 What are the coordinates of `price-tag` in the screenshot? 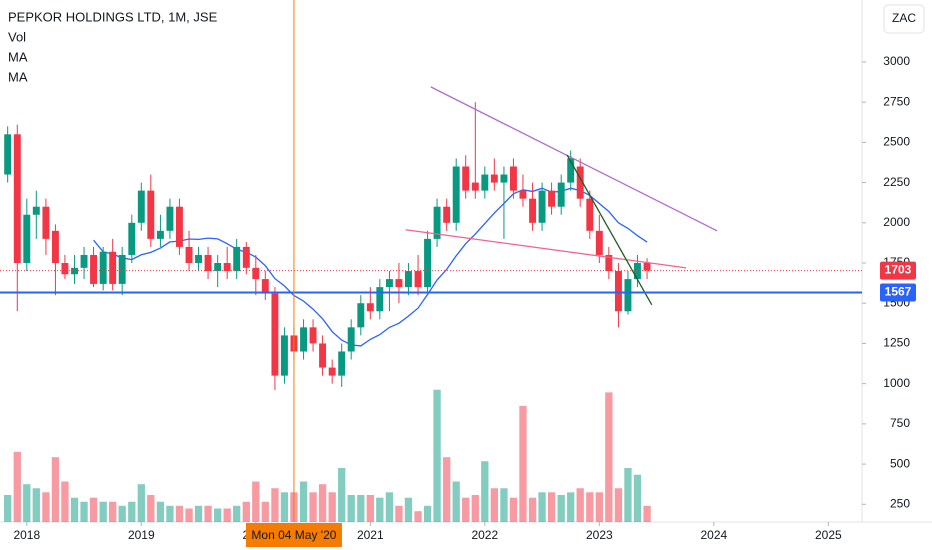 It's located at (898, 292).